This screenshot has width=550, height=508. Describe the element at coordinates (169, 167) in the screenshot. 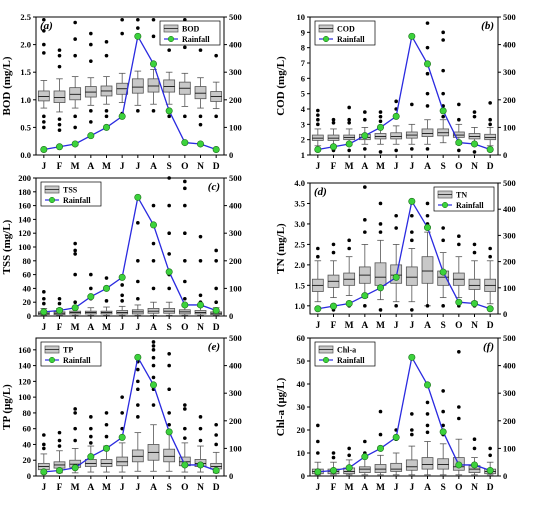

I see `x-tick-label: S` at that location.